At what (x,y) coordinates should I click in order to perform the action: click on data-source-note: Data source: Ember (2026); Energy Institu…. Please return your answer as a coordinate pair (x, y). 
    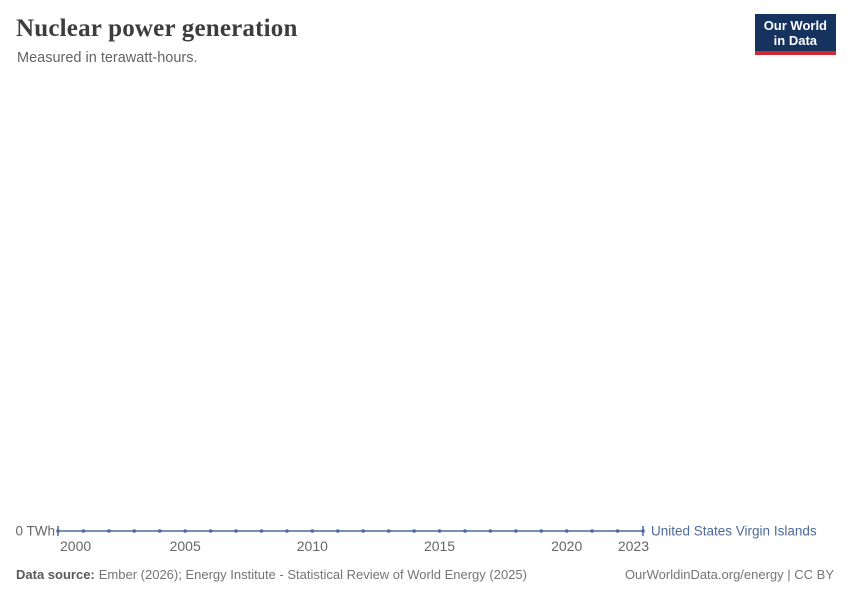
    Looking at the image, I should click on (271, 575).